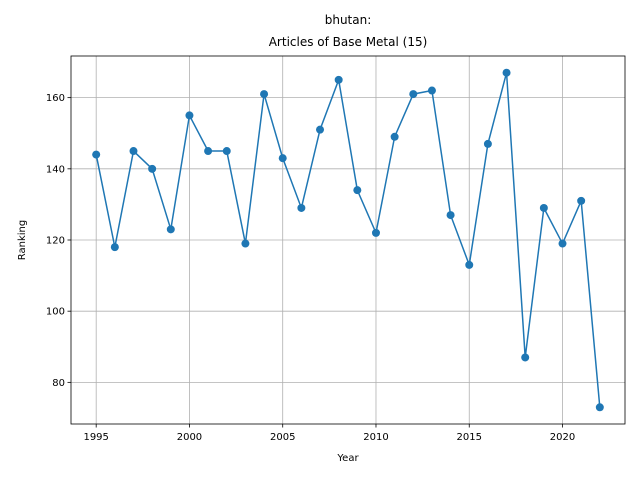 Image resolution: width=640 pixels, height=480 pixels. What do you see at coordinates (22, 240) in the screenshot?
I see `y-axis-label: Ranking` at bounding box center [22, 240].